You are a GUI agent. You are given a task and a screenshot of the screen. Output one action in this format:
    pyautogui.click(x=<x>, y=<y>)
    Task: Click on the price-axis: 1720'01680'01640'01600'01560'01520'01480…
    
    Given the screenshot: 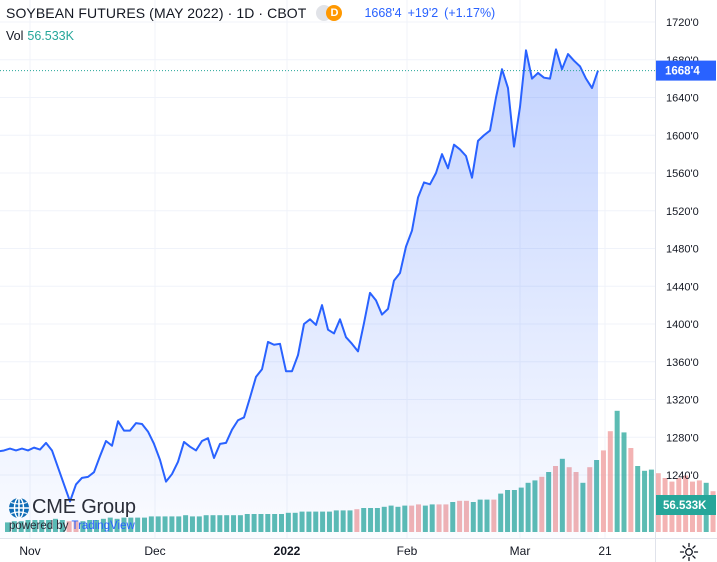 What is the action you would take?
    pyautogui.click(x=682, y=249)
    